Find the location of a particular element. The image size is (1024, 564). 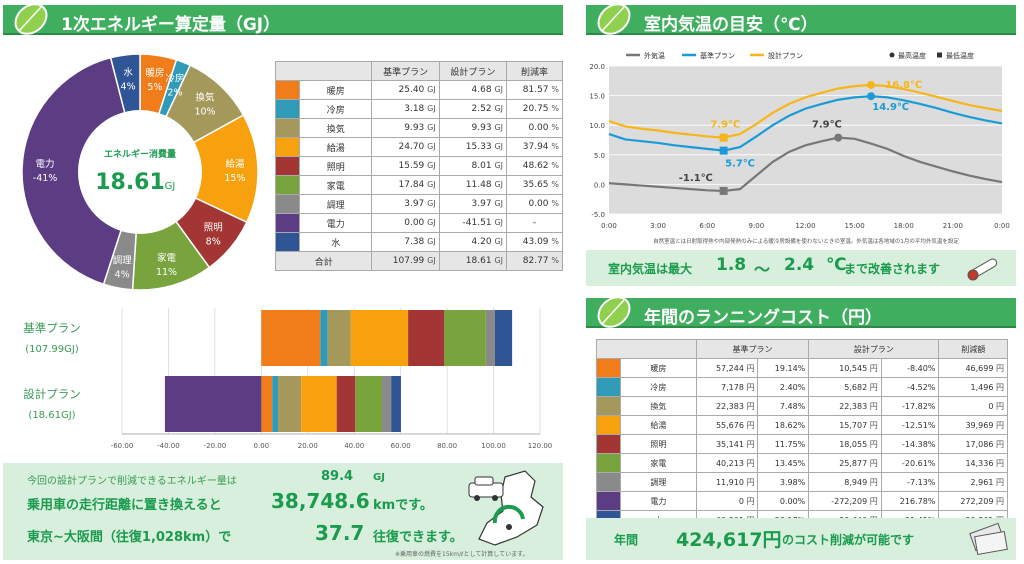

base-cell: 55,676 円 is located at coordinates (727, 425).